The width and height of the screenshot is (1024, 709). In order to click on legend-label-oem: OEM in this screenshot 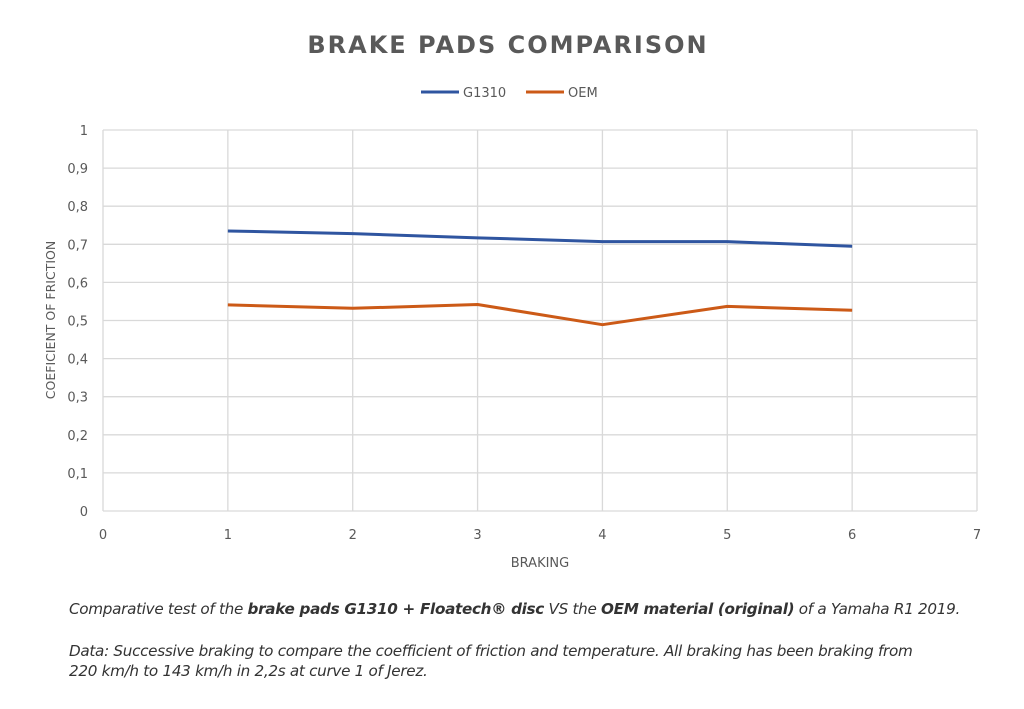, I will do `click(583, 93)`.